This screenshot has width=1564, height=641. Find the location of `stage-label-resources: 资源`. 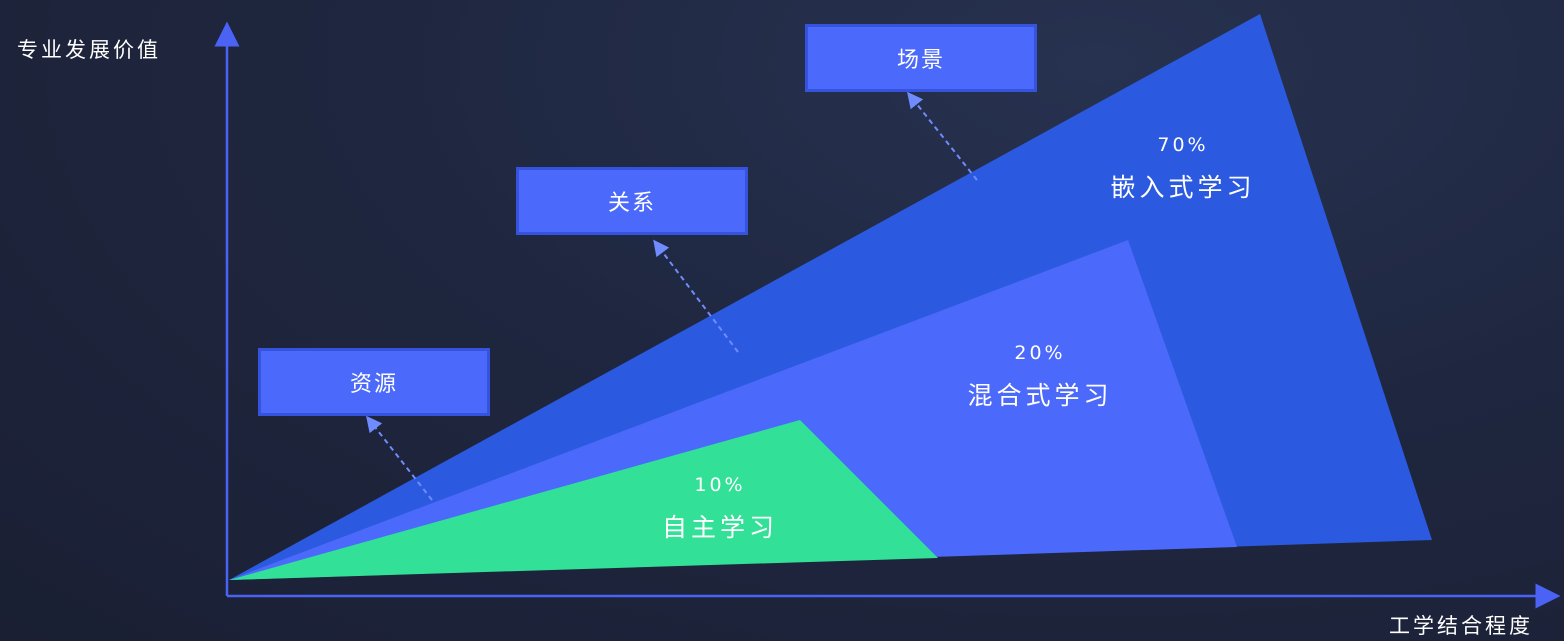

stage-label-resources: 资源 is located at coordinates (373, 384).